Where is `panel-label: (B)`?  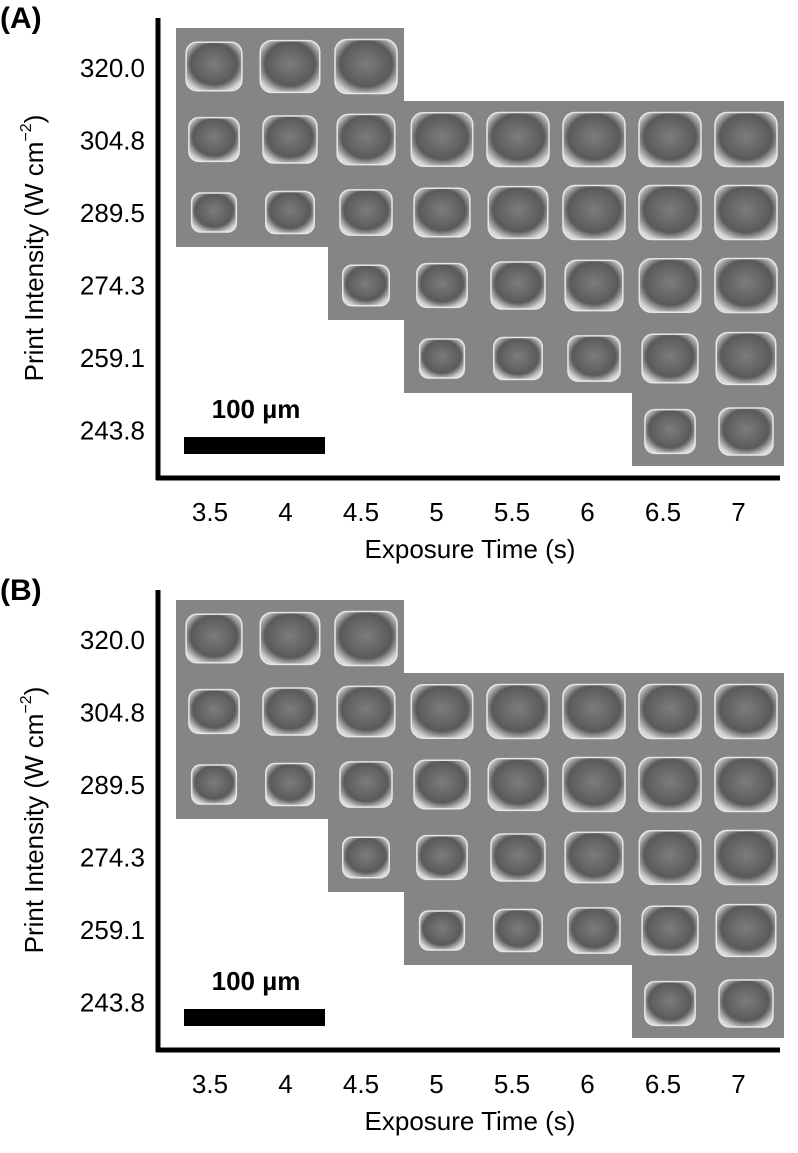 panel-label: (B) is located at coordinates (21, 590).